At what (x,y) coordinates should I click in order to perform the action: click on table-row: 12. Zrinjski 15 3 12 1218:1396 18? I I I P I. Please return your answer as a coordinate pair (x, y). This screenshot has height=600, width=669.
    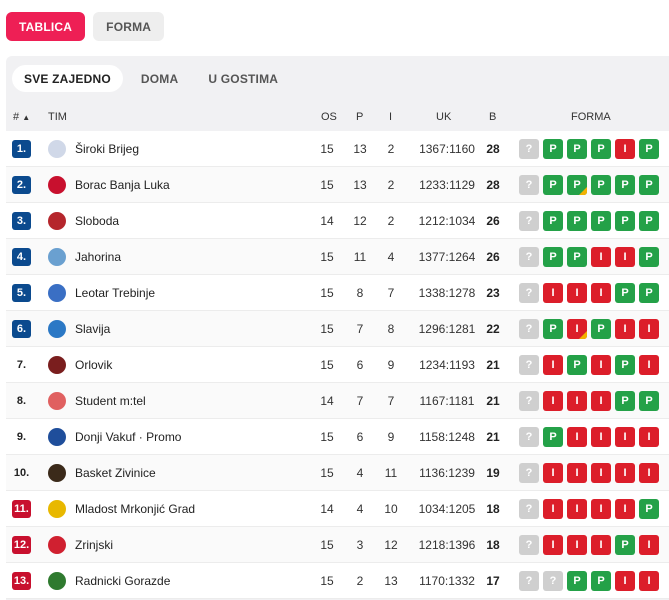
    Looking at the image, I should click on (337, 545).